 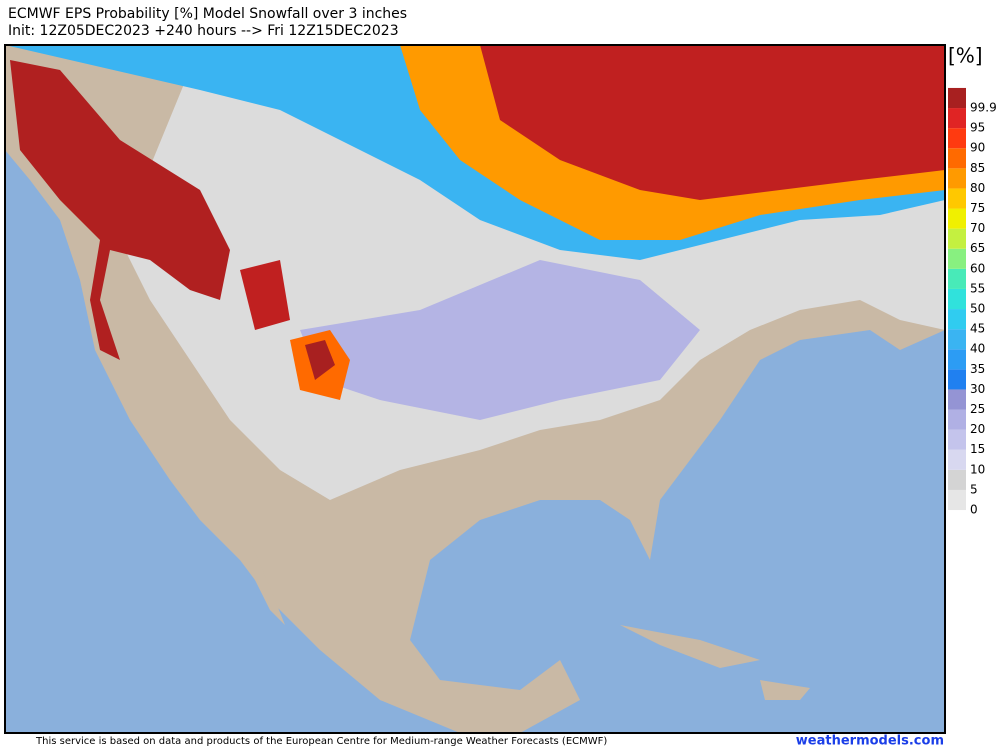 I want to click on snow-west, so click(x=120, y=210).